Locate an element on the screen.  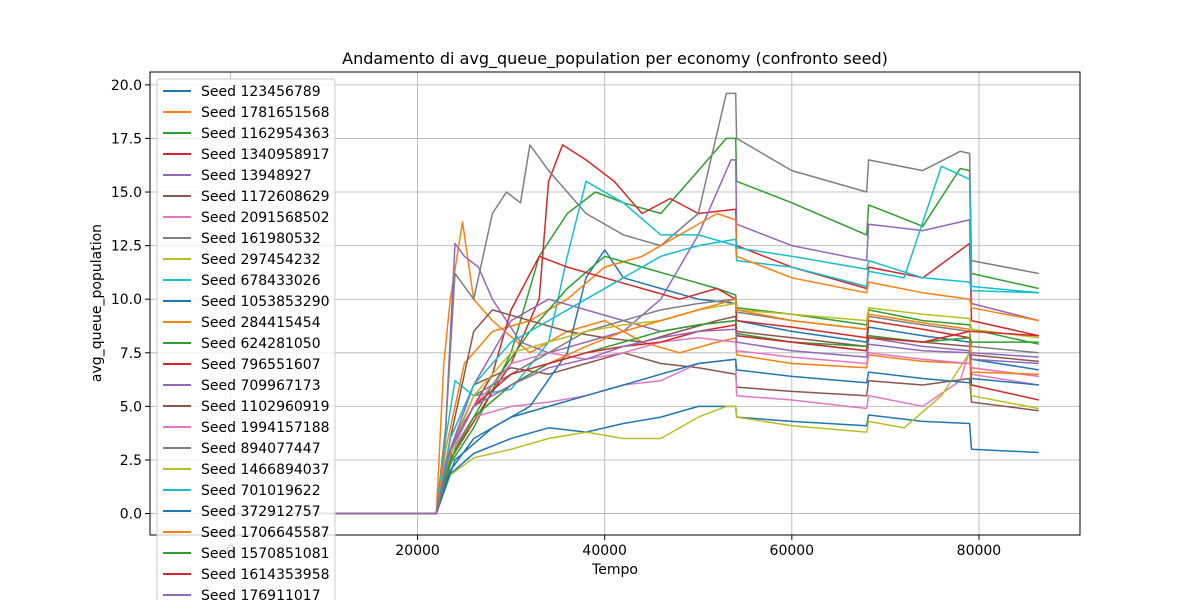
legend-label: Seed 1172608629 is located at coordinates (265, 197).